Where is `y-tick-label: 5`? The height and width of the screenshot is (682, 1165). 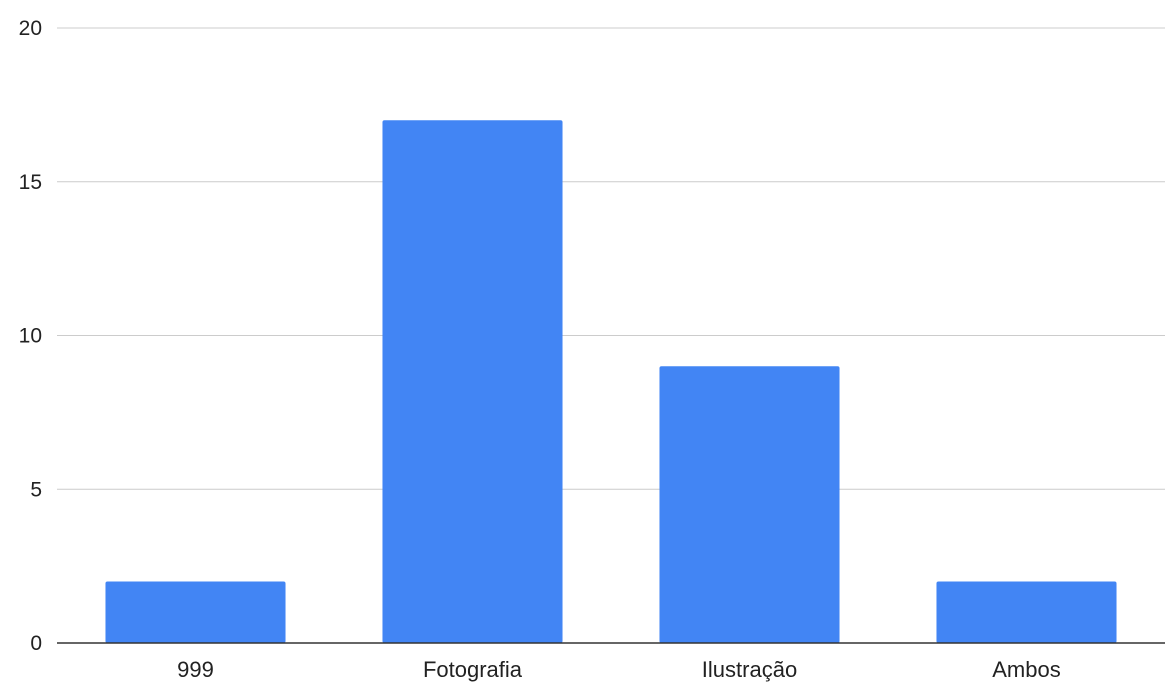 y-tick-label: 5 is located at coordinates (36, 489).